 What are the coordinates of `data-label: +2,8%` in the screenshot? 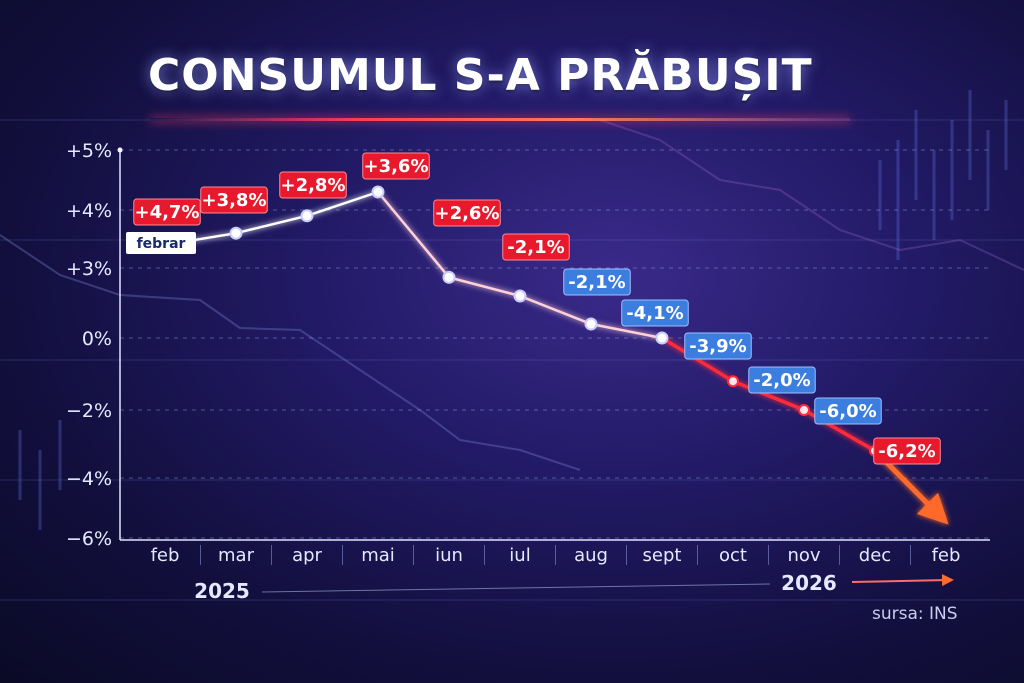 It's located at (313, 185).